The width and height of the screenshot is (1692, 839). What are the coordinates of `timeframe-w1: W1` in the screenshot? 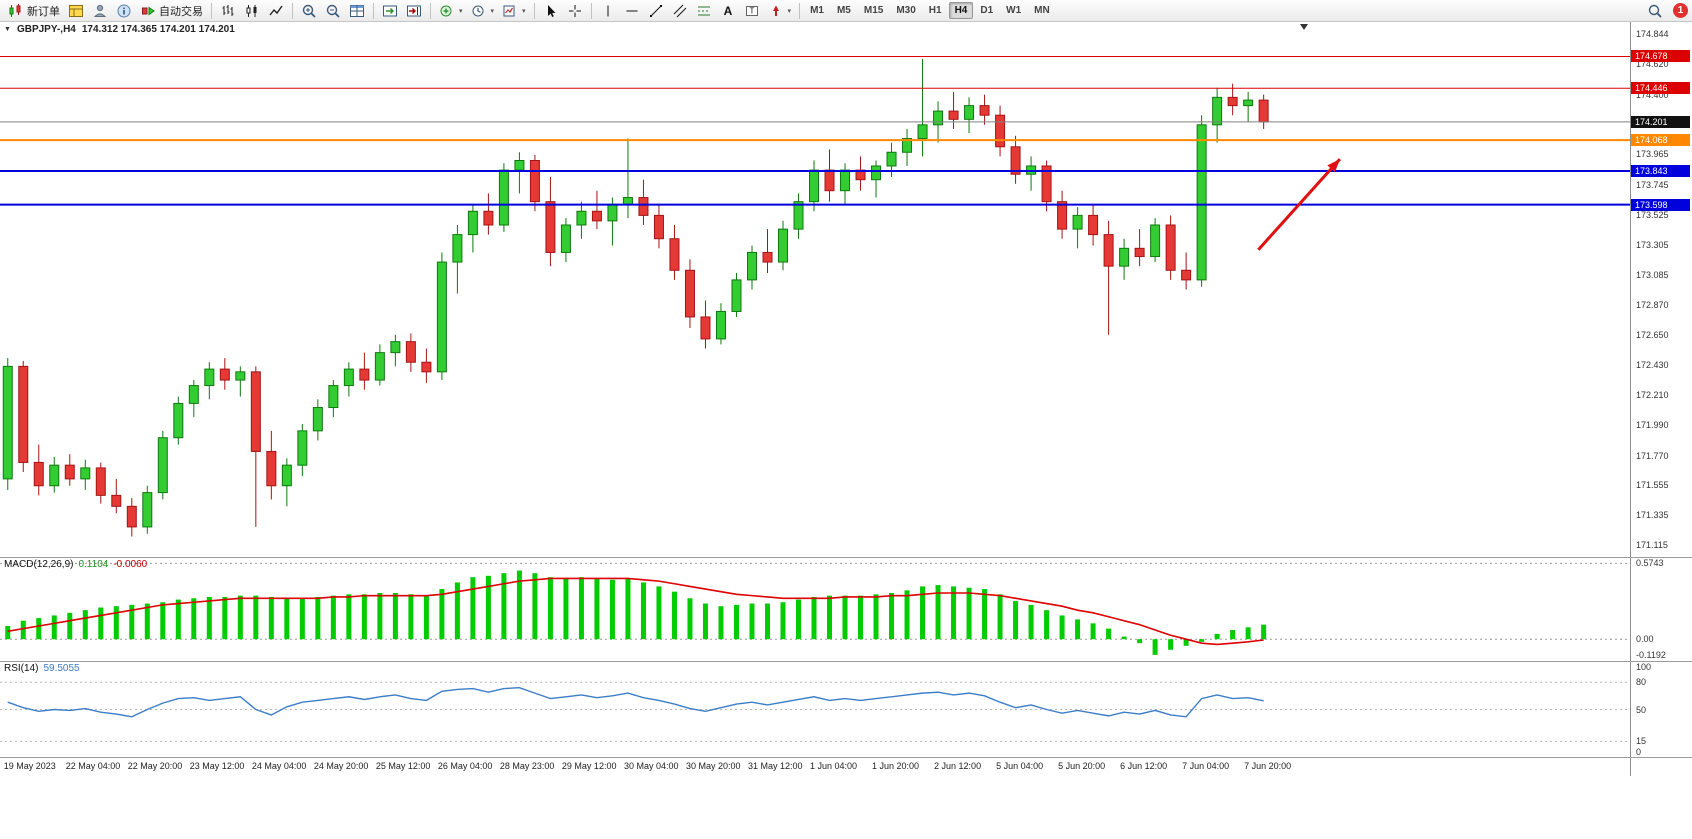 It's located at (1014, 10).